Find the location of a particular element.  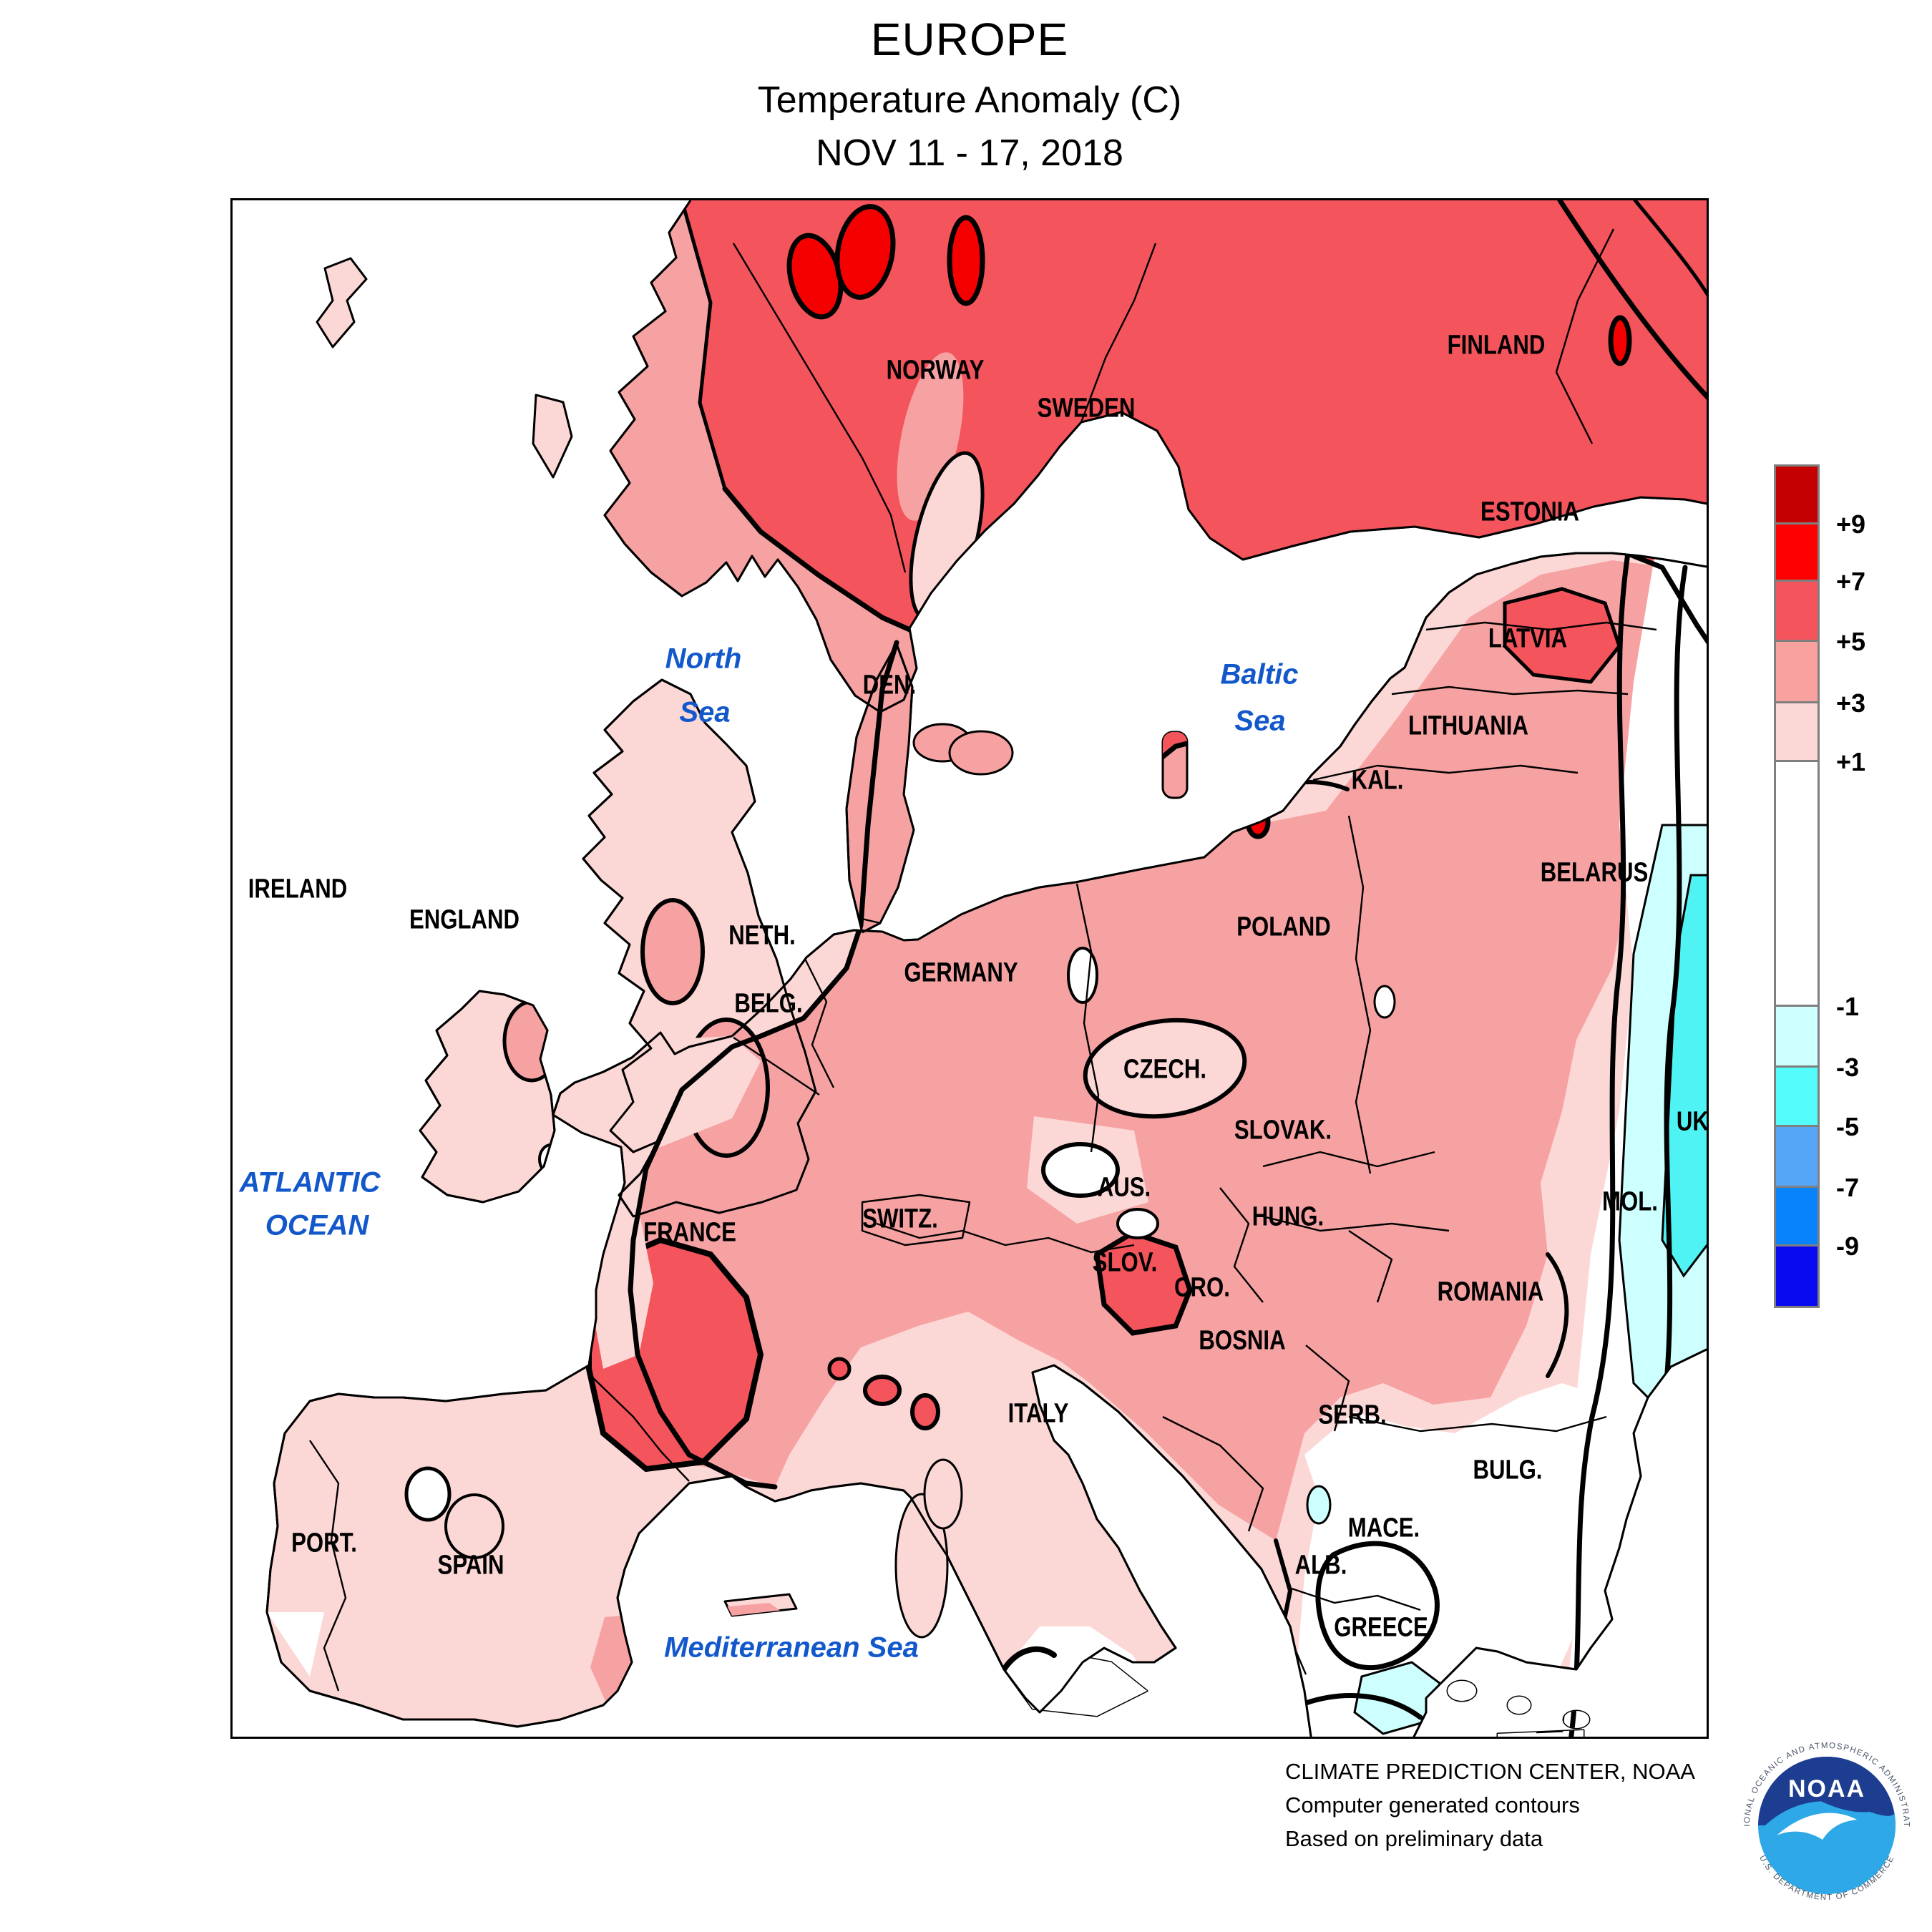

country-label-czech: CZECH. is located at coordinates (1164, 1069).